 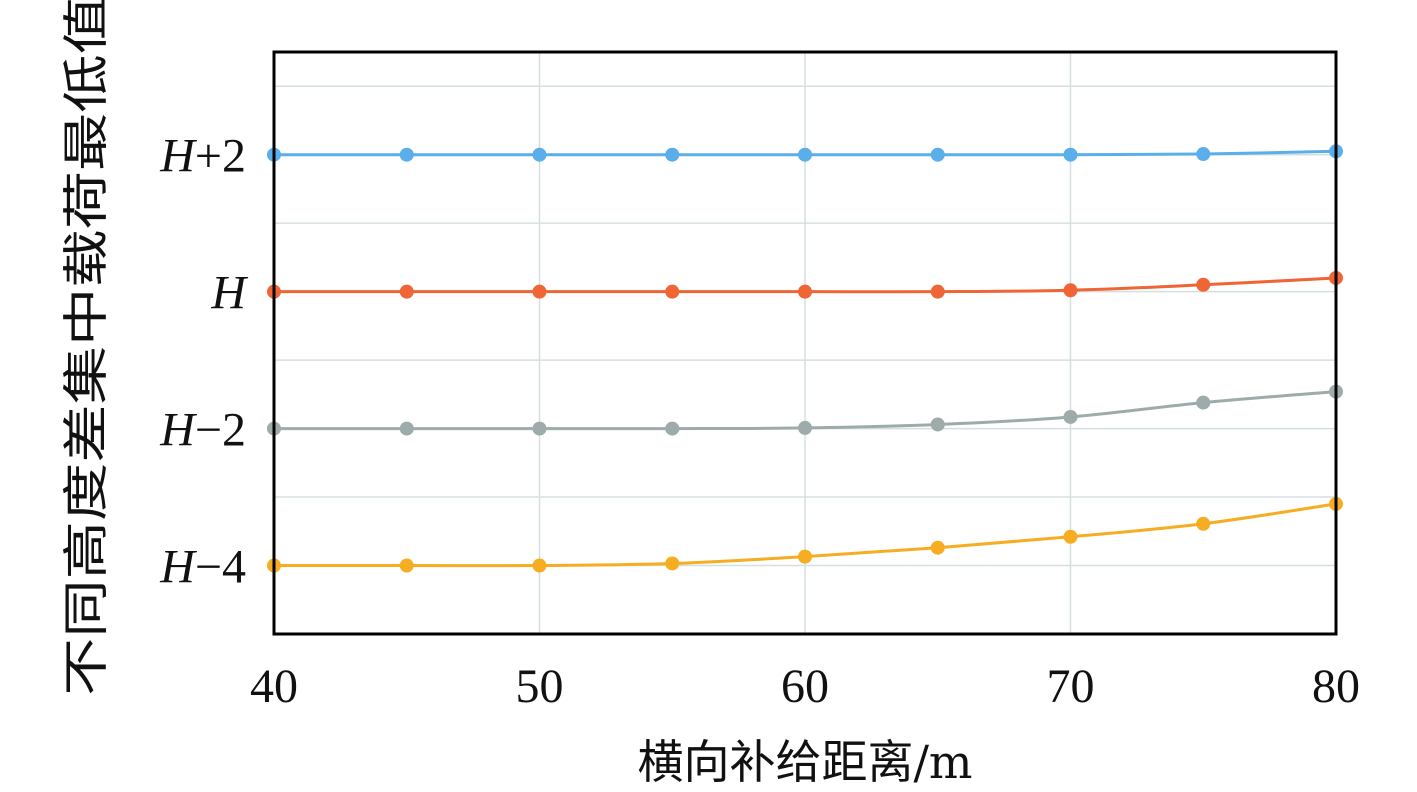 I want to click on x-tick-labels: 40 50 60 70 80, so click(x=805, y=686).